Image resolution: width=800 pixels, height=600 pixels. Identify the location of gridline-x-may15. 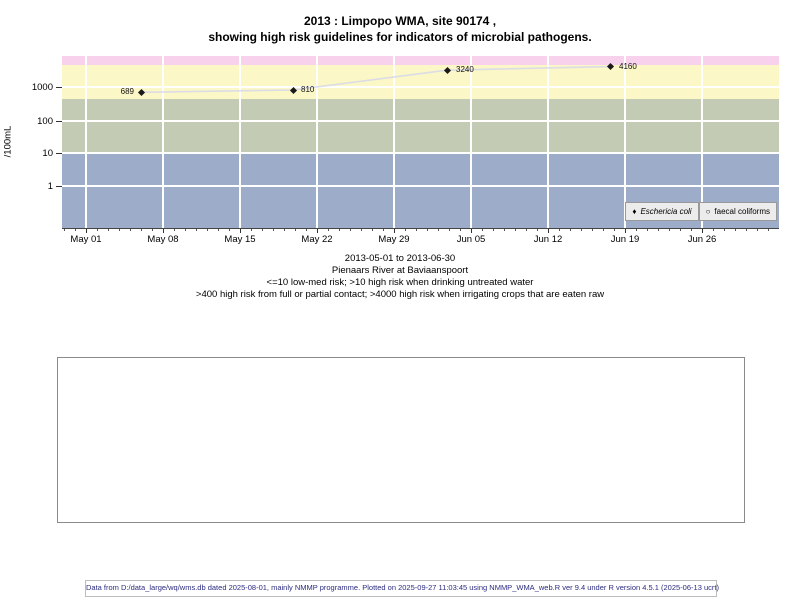
(240, 142).